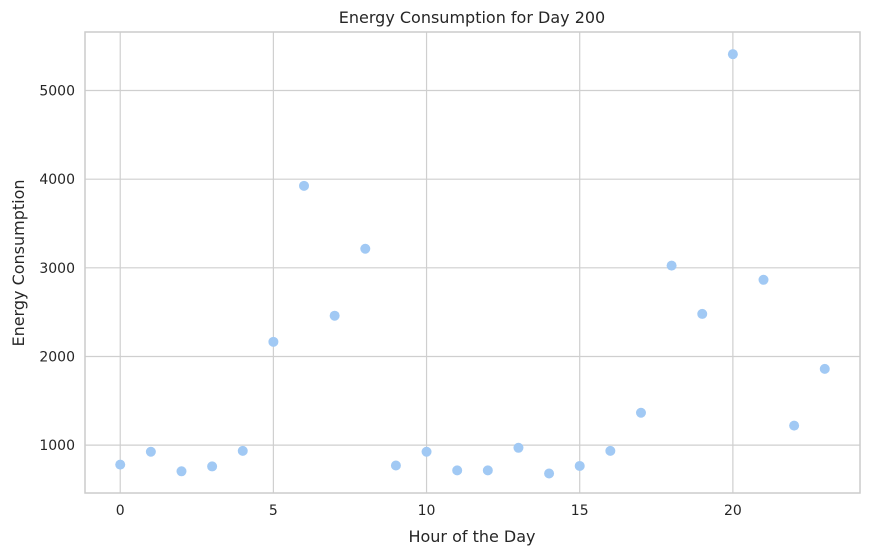 This screenshot has height=556, width=870. What do you see at coordinates (57, 446) in the screenshot?
I see `y-tick-label: 1000` at bounding box center [57, 446].